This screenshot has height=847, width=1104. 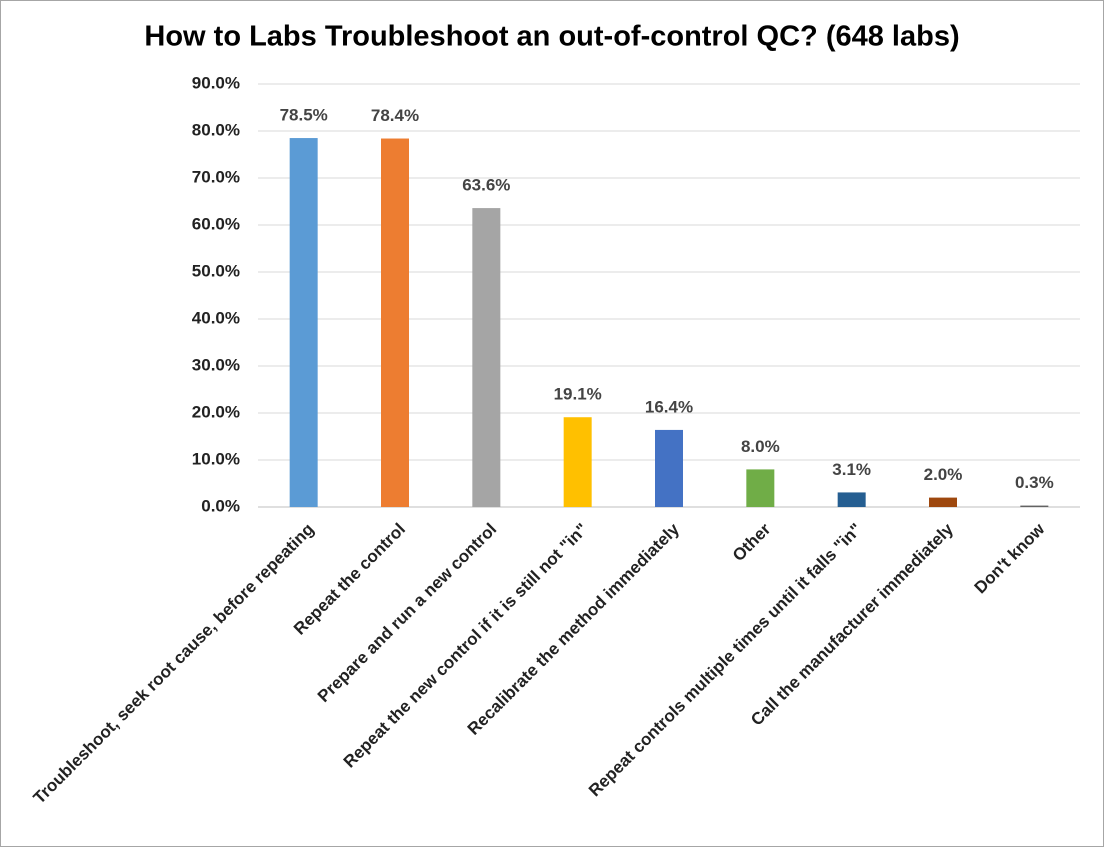 What do you see at coordinates (486, 185) in the screenshot?
I see `value-label: 63.6%` at bounding box center [486, 185].